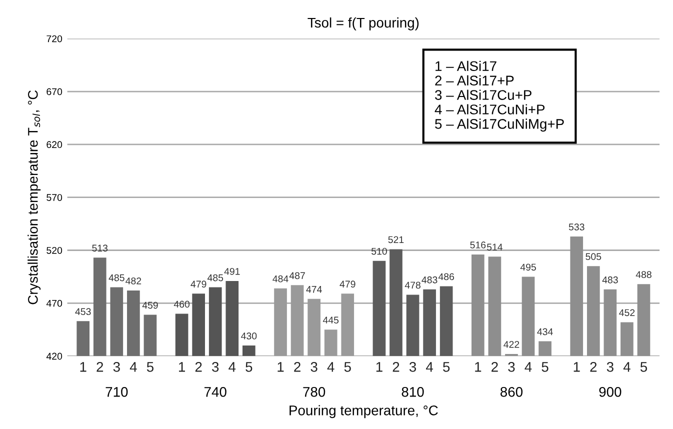 This screenshot has height=429, width=673. I want to click on x-axis-title: Pouring temperature, °C, so click(364, 411).